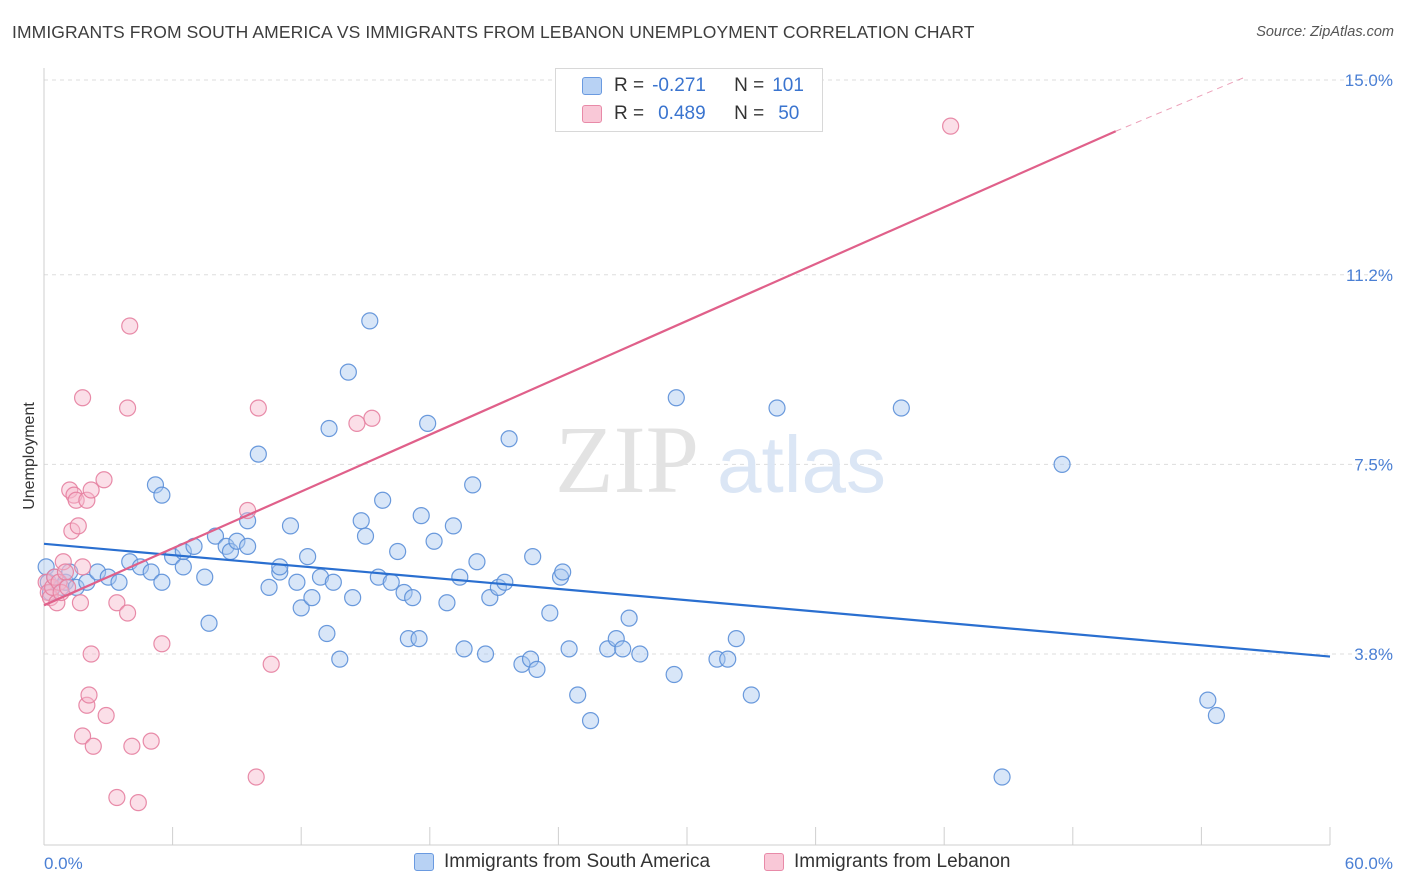  I want to click on x-ticks, so click(687, 836).